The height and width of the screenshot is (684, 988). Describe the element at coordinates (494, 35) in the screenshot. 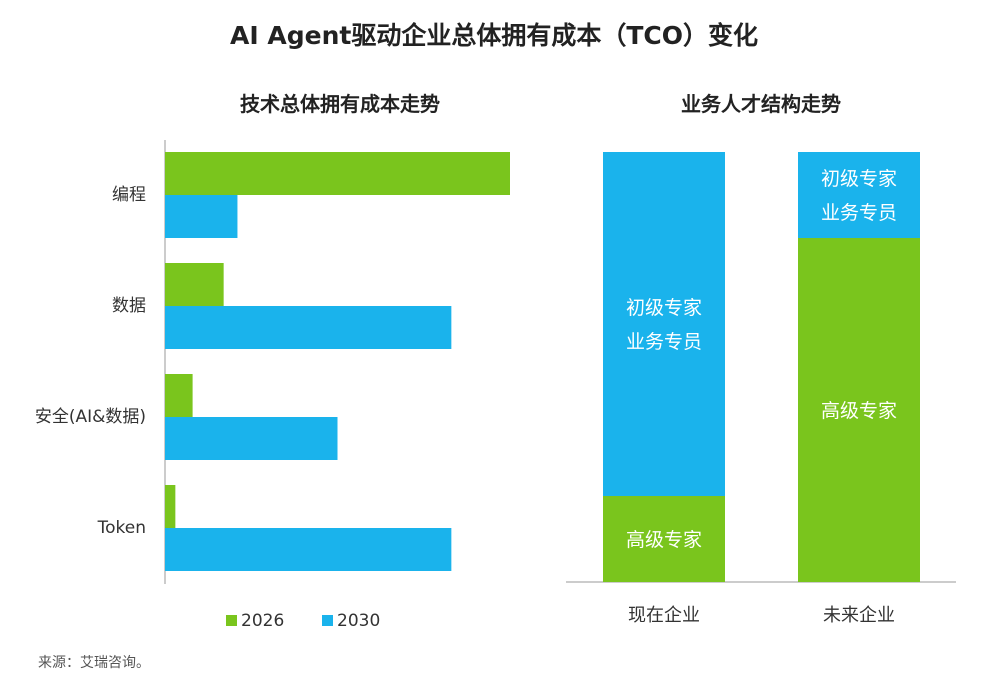

I see `chart-main-title: AI Agent驱动企业总体拥有成本（TCO）变化` at that location.